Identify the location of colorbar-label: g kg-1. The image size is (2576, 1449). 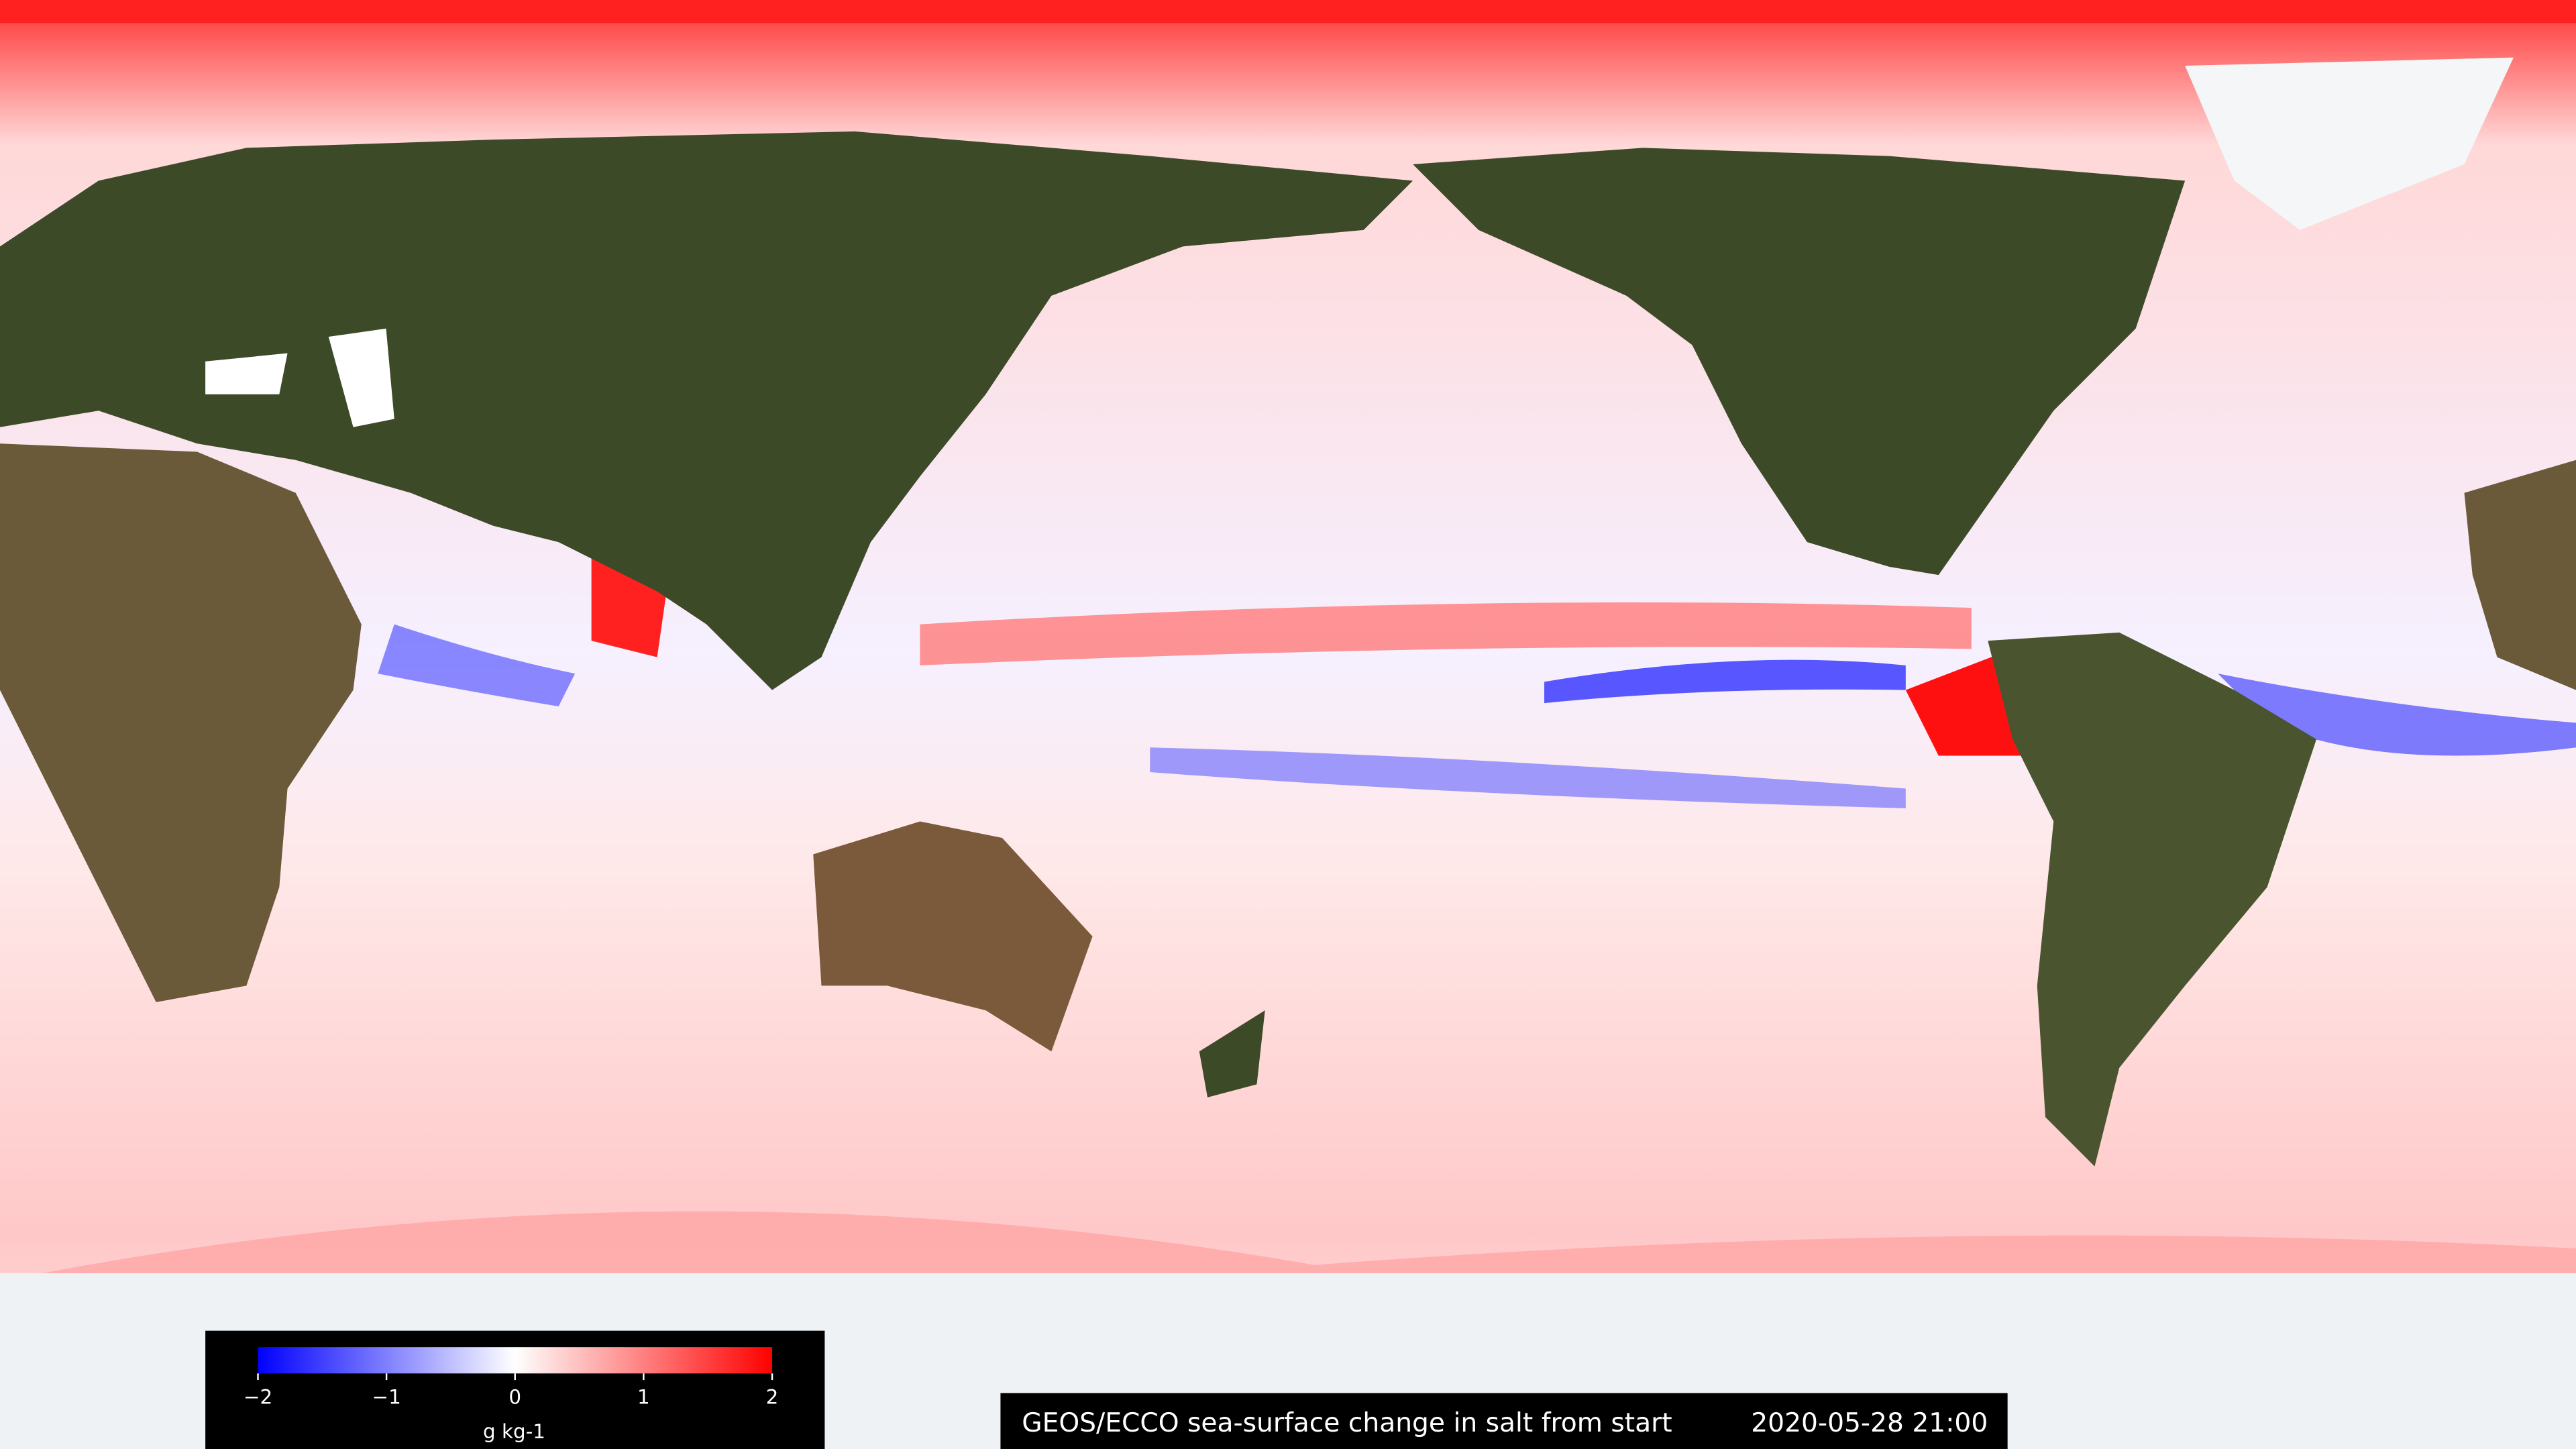
(514, 1431).